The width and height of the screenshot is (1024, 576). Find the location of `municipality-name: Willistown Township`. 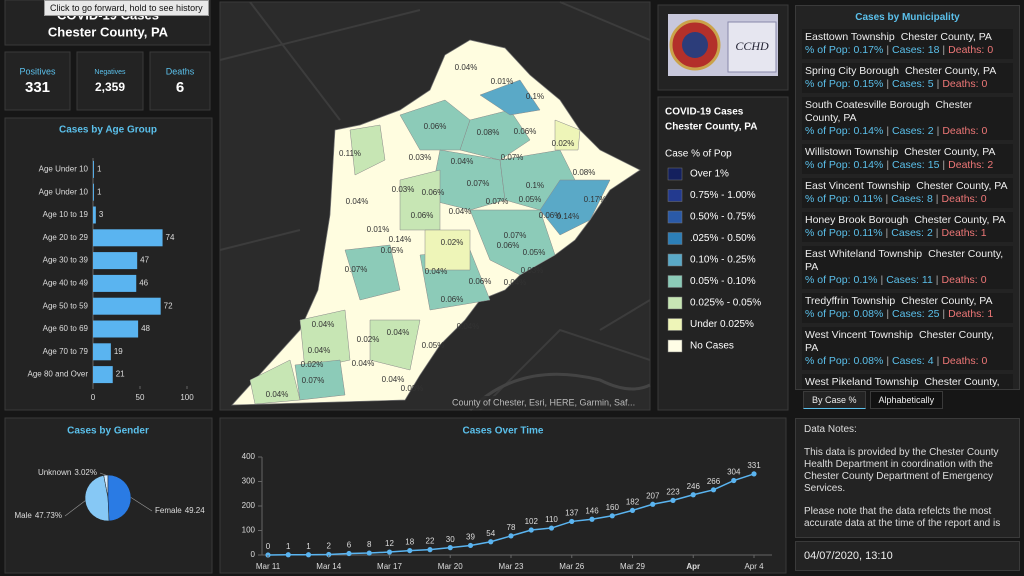

municipality-name: Willistown Township is located at coordinates (852, 152).